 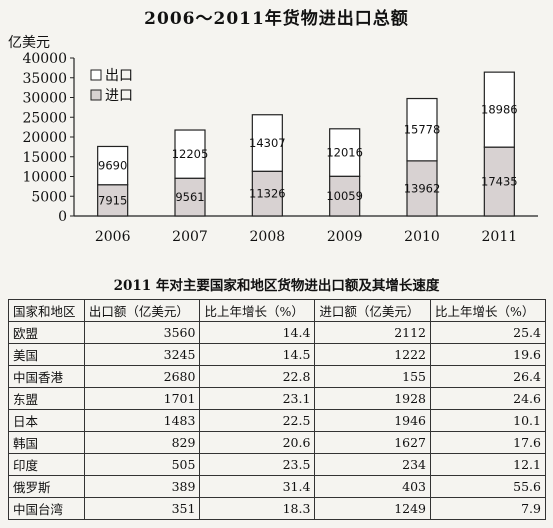 What do you see at coordinates (268, 237) in the screenshot?
I see `x-tick-label: 2008` at bounding box center [268, 237].